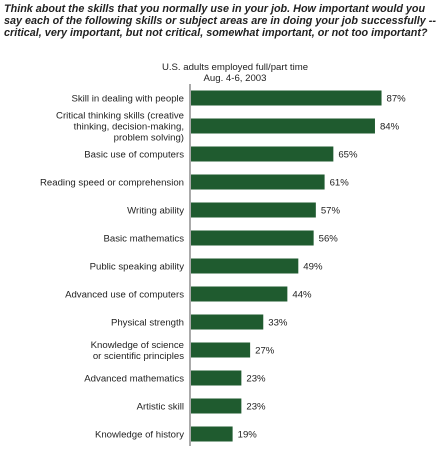  I want to click on value-label-10: 23%, so click(256, 379).